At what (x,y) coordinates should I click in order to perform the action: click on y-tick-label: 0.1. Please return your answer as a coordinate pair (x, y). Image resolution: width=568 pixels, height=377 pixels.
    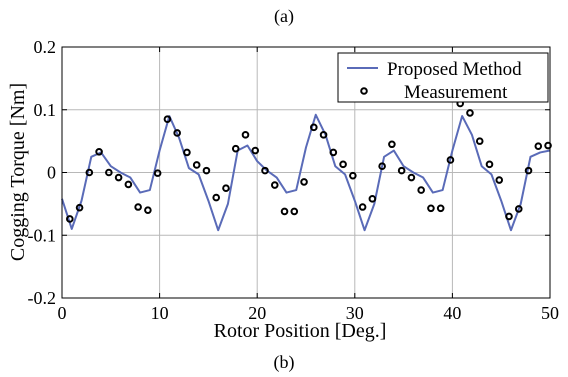
    Looking at the image, I should click on (45, 110).